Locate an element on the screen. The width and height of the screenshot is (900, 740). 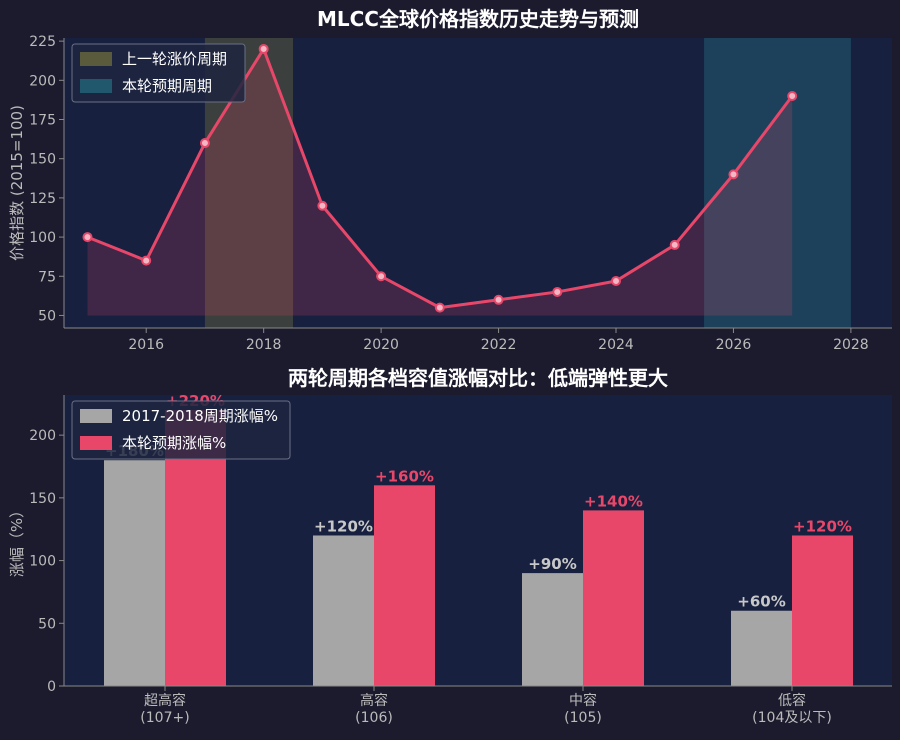
top-legend-box is located at coordinates (158, 73).